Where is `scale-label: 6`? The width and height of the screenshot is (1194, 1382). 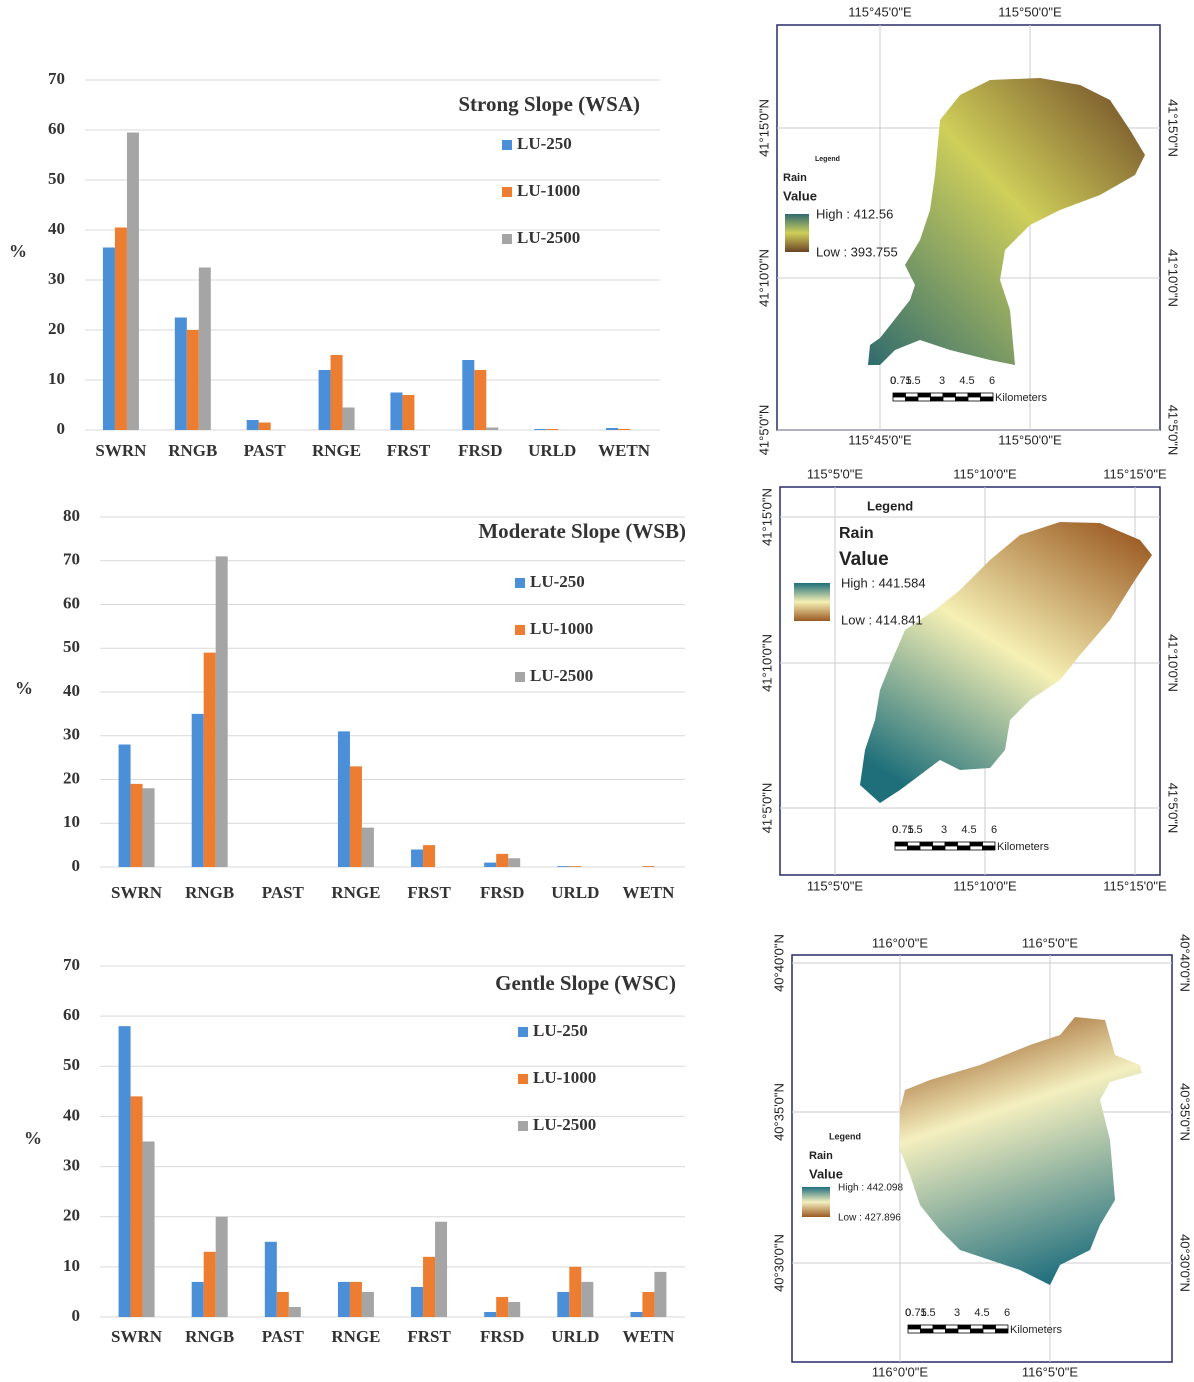
scale-label: 6 is located at coordinates (994, 830).